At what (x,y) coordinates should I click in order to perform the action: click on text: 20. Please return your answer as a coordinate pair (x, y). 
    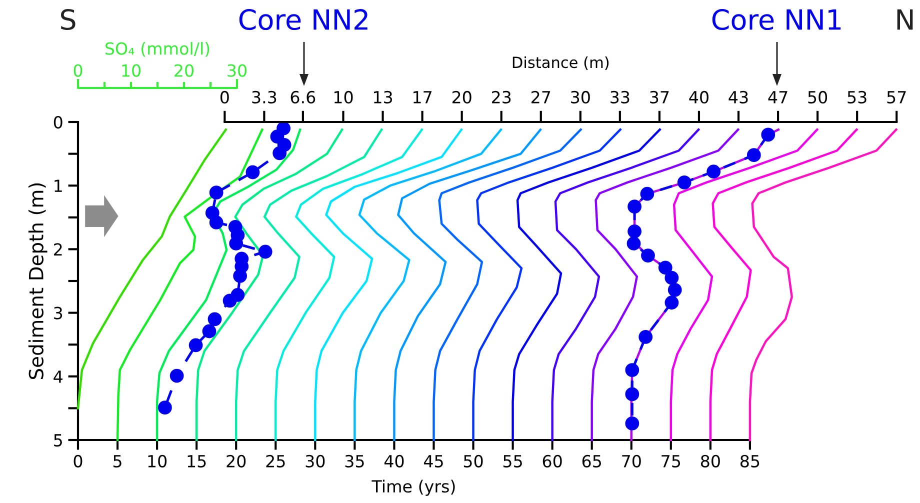
    Looking at the image, I should click on (184, 70).